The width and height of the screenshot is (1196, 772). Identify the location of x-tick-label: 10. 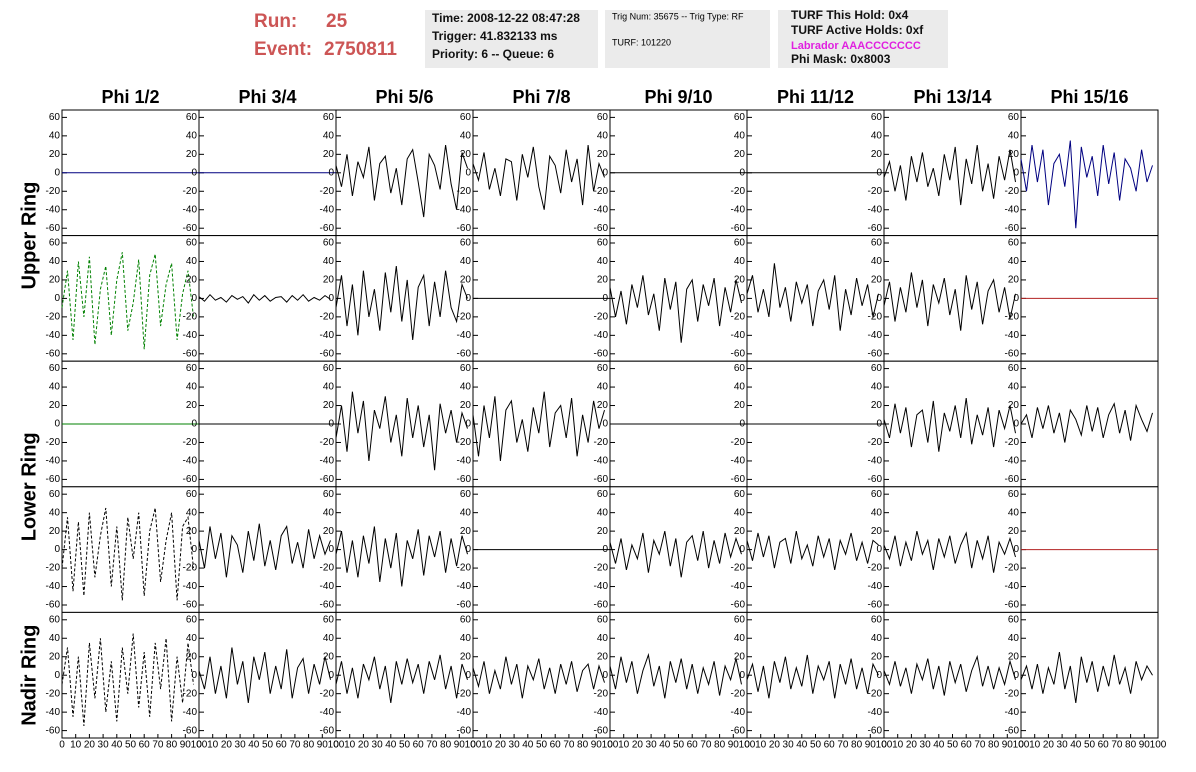
(761, 745).